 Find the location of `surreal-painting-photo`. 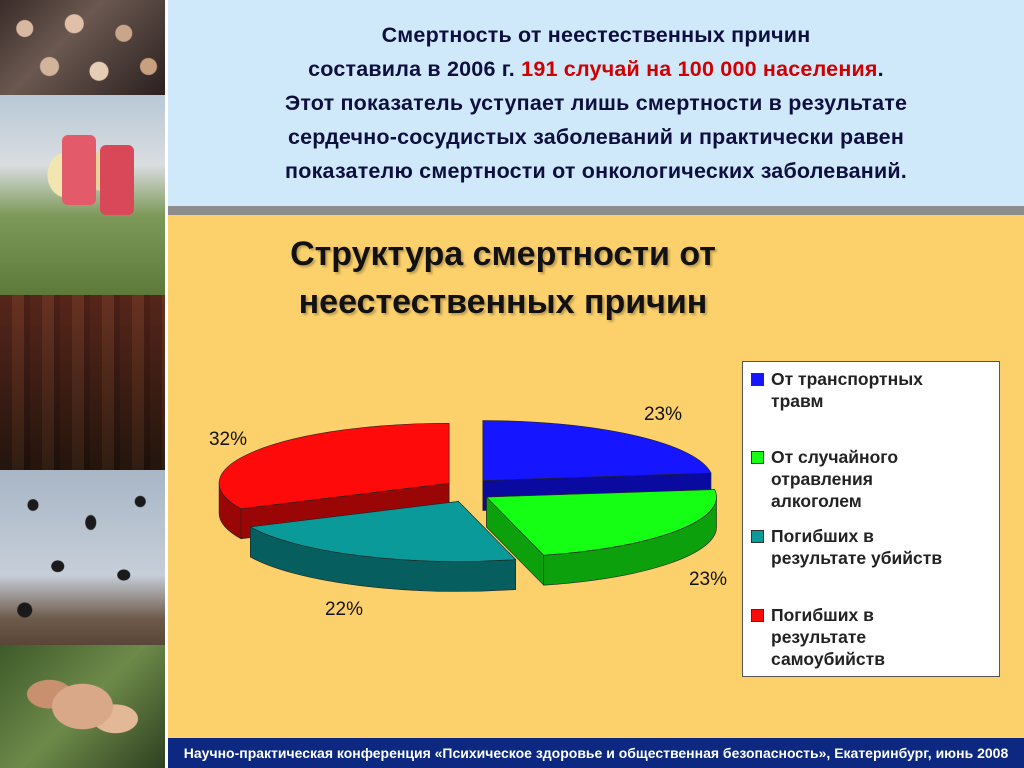

surreal-painting-photo is located at coordinates (82, 557).